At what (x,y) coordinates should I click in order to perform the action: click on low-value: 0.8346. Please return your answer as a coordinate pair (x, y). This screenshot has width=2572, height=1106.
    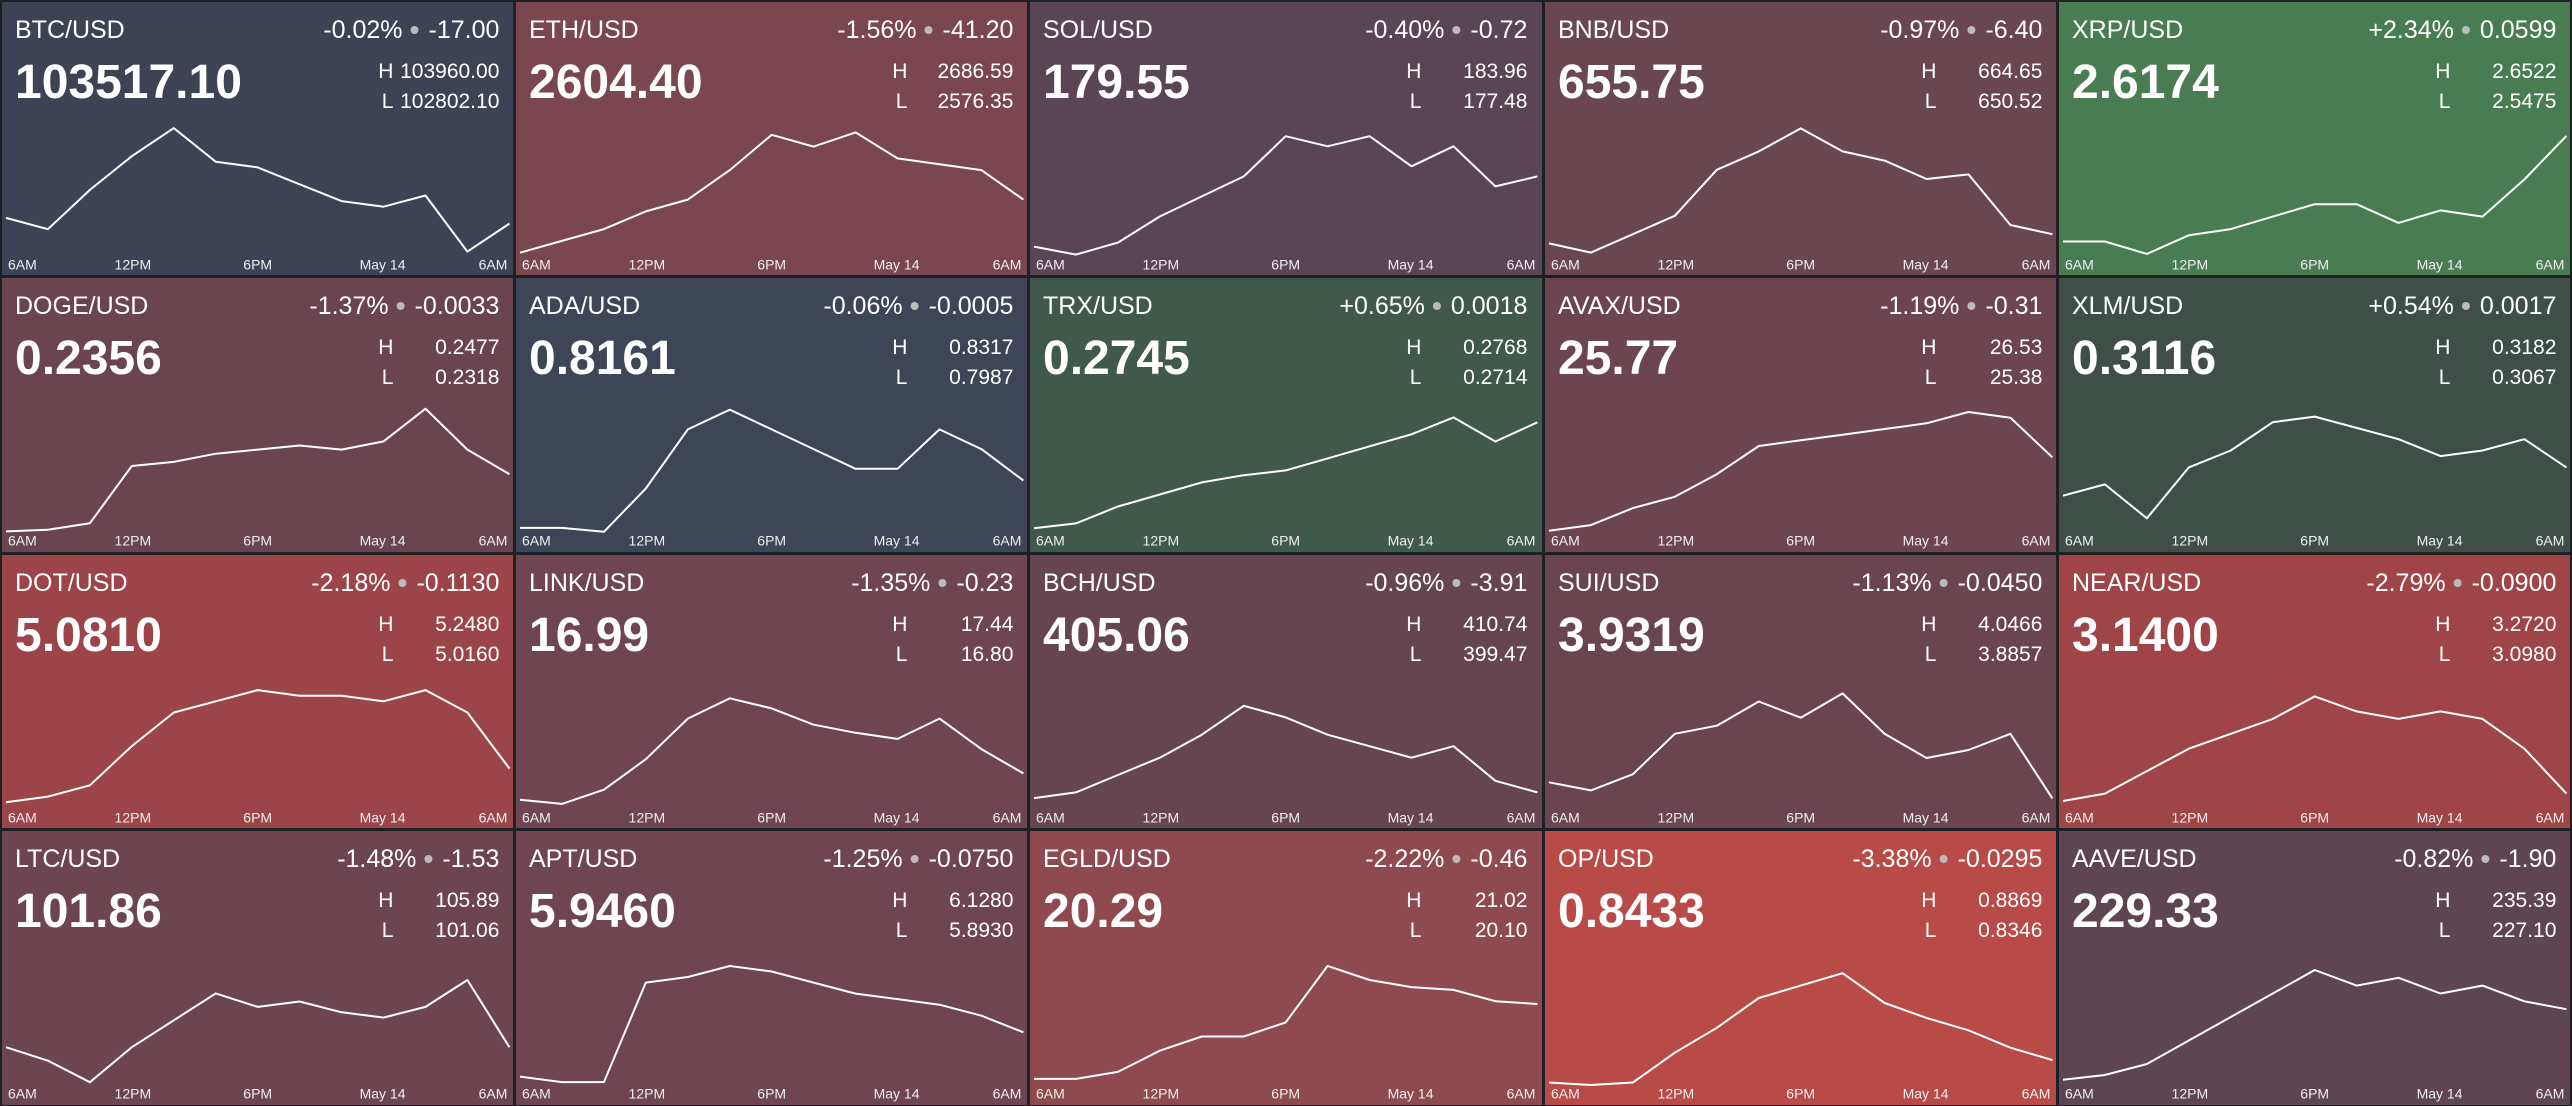
    Looking at the image, I should click on (2010, 930).